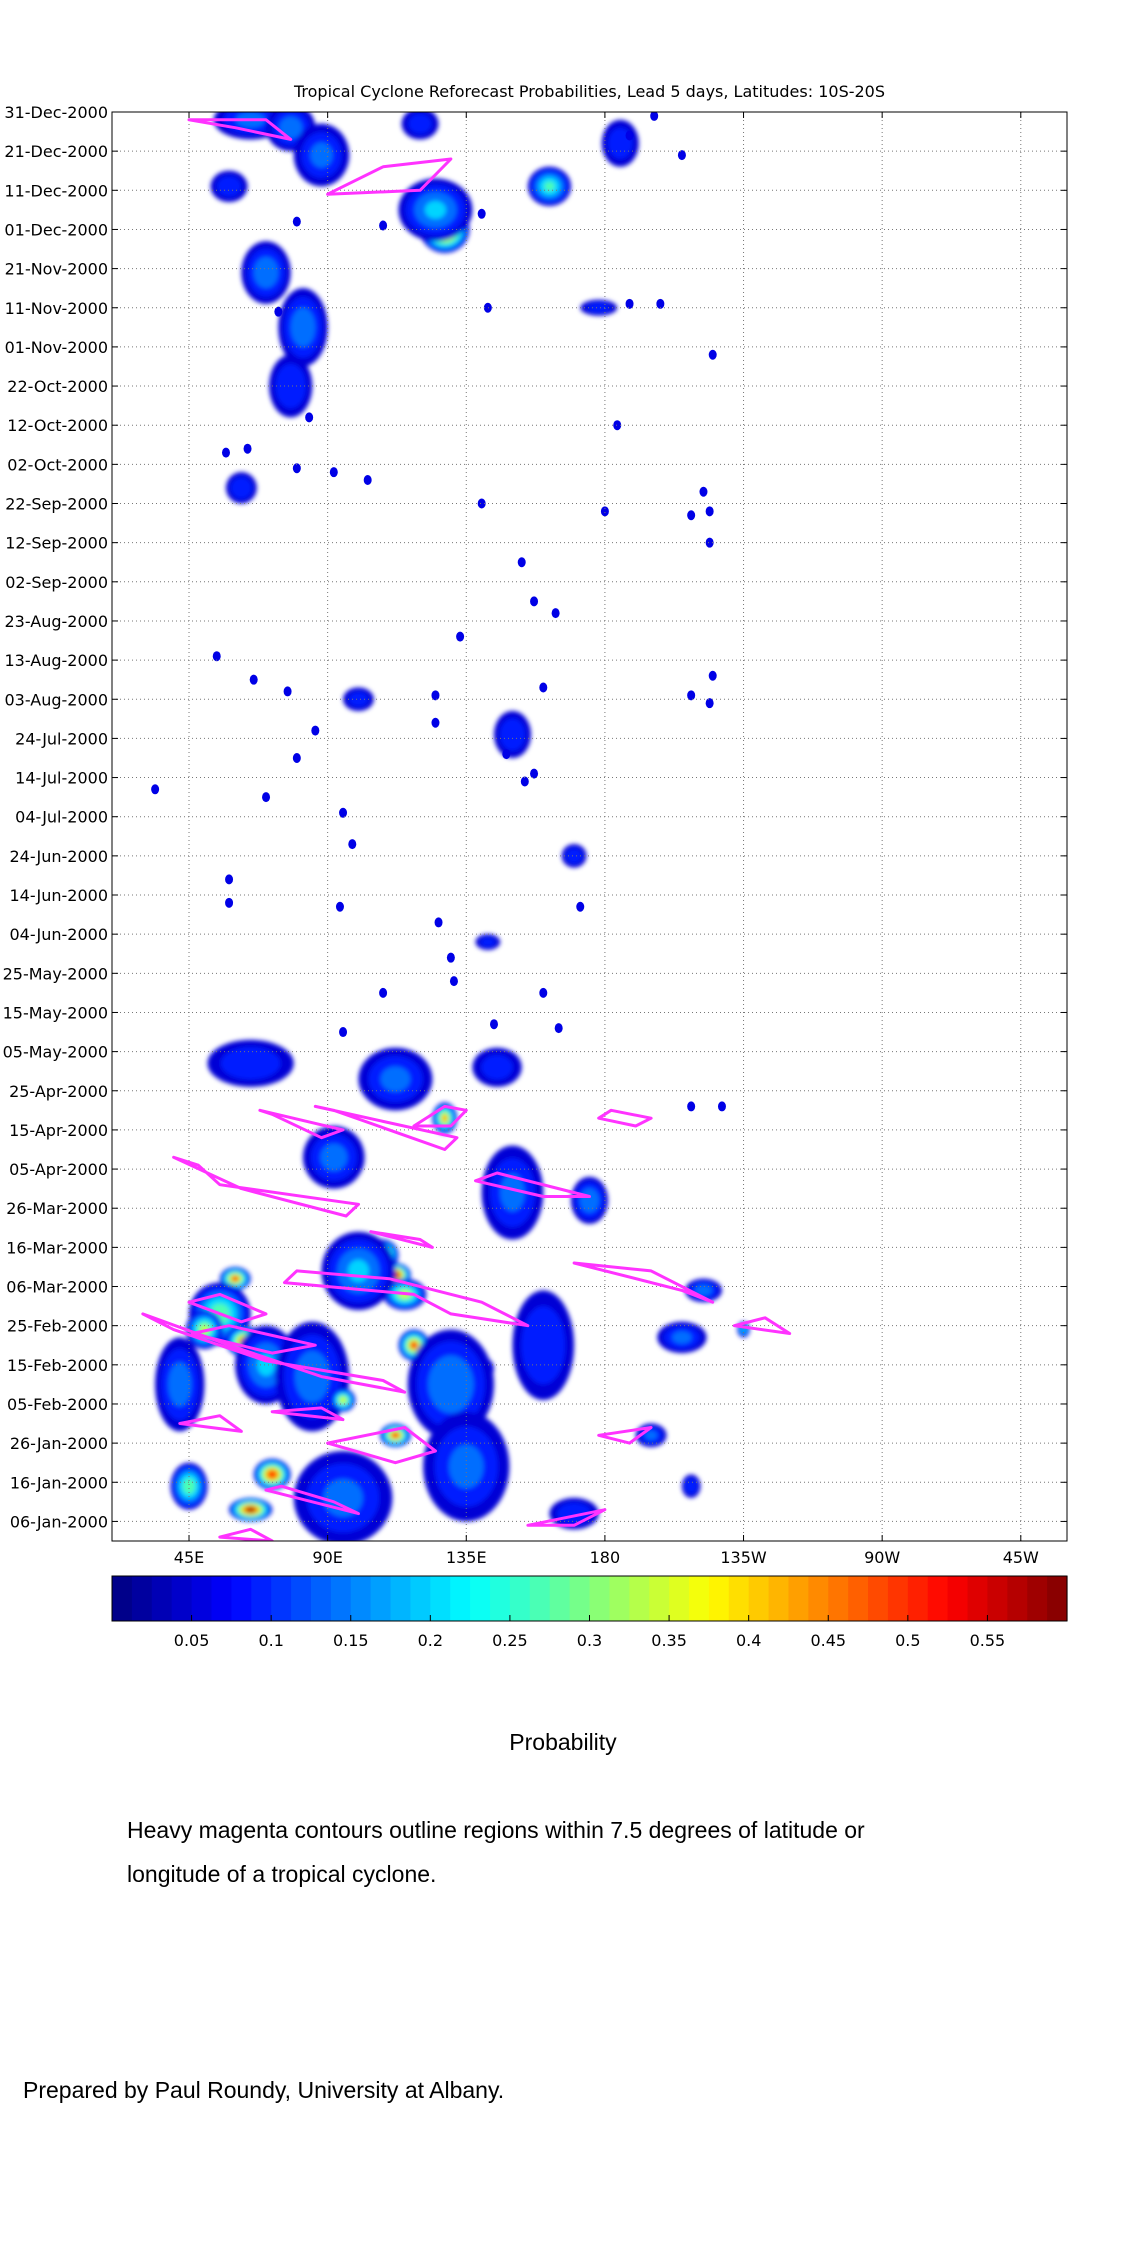 Image resolution: width=1126 pixels, height=2250 pixels. I want to click on x-tick-label: 45E, so click(189, 1557).